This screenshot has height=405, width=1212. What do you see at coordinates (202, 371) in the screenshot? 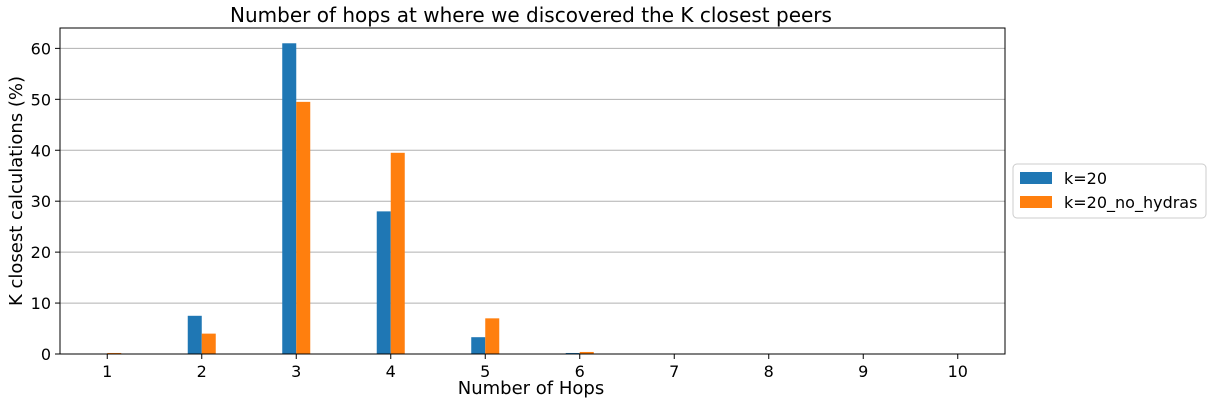
I see `x-tick-label: 2` at bounding box center [202, 371].